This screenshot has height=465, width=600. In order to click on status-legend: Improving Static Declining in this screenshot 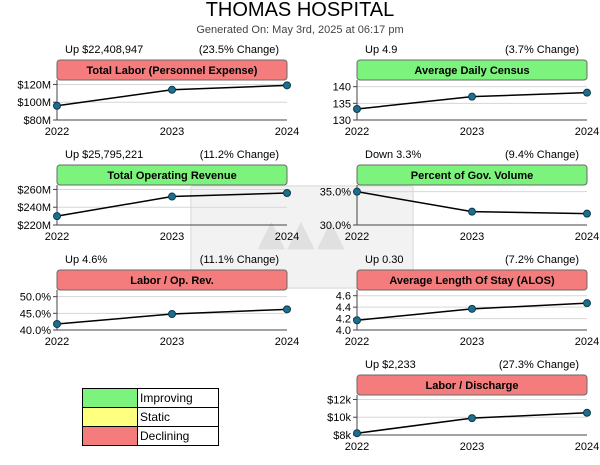, I will do `click(150, 417)`.